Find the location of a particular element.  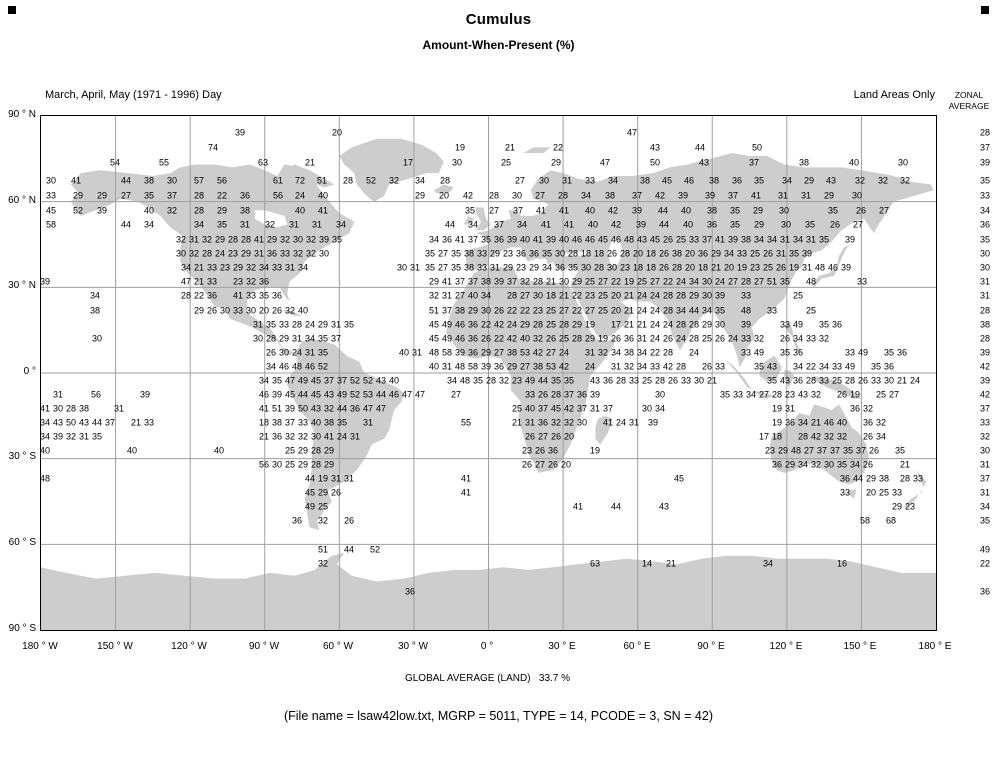

zonal-average-value: 38 is located at coordinates (984, 324).